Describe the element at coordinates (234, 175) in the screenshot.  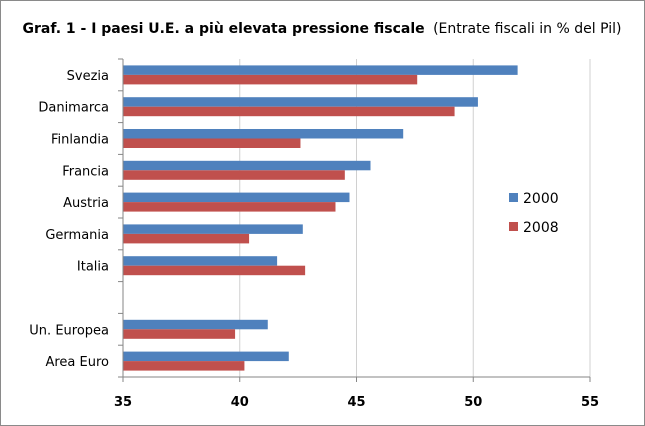
I see `bar-2008-francia` at that location.